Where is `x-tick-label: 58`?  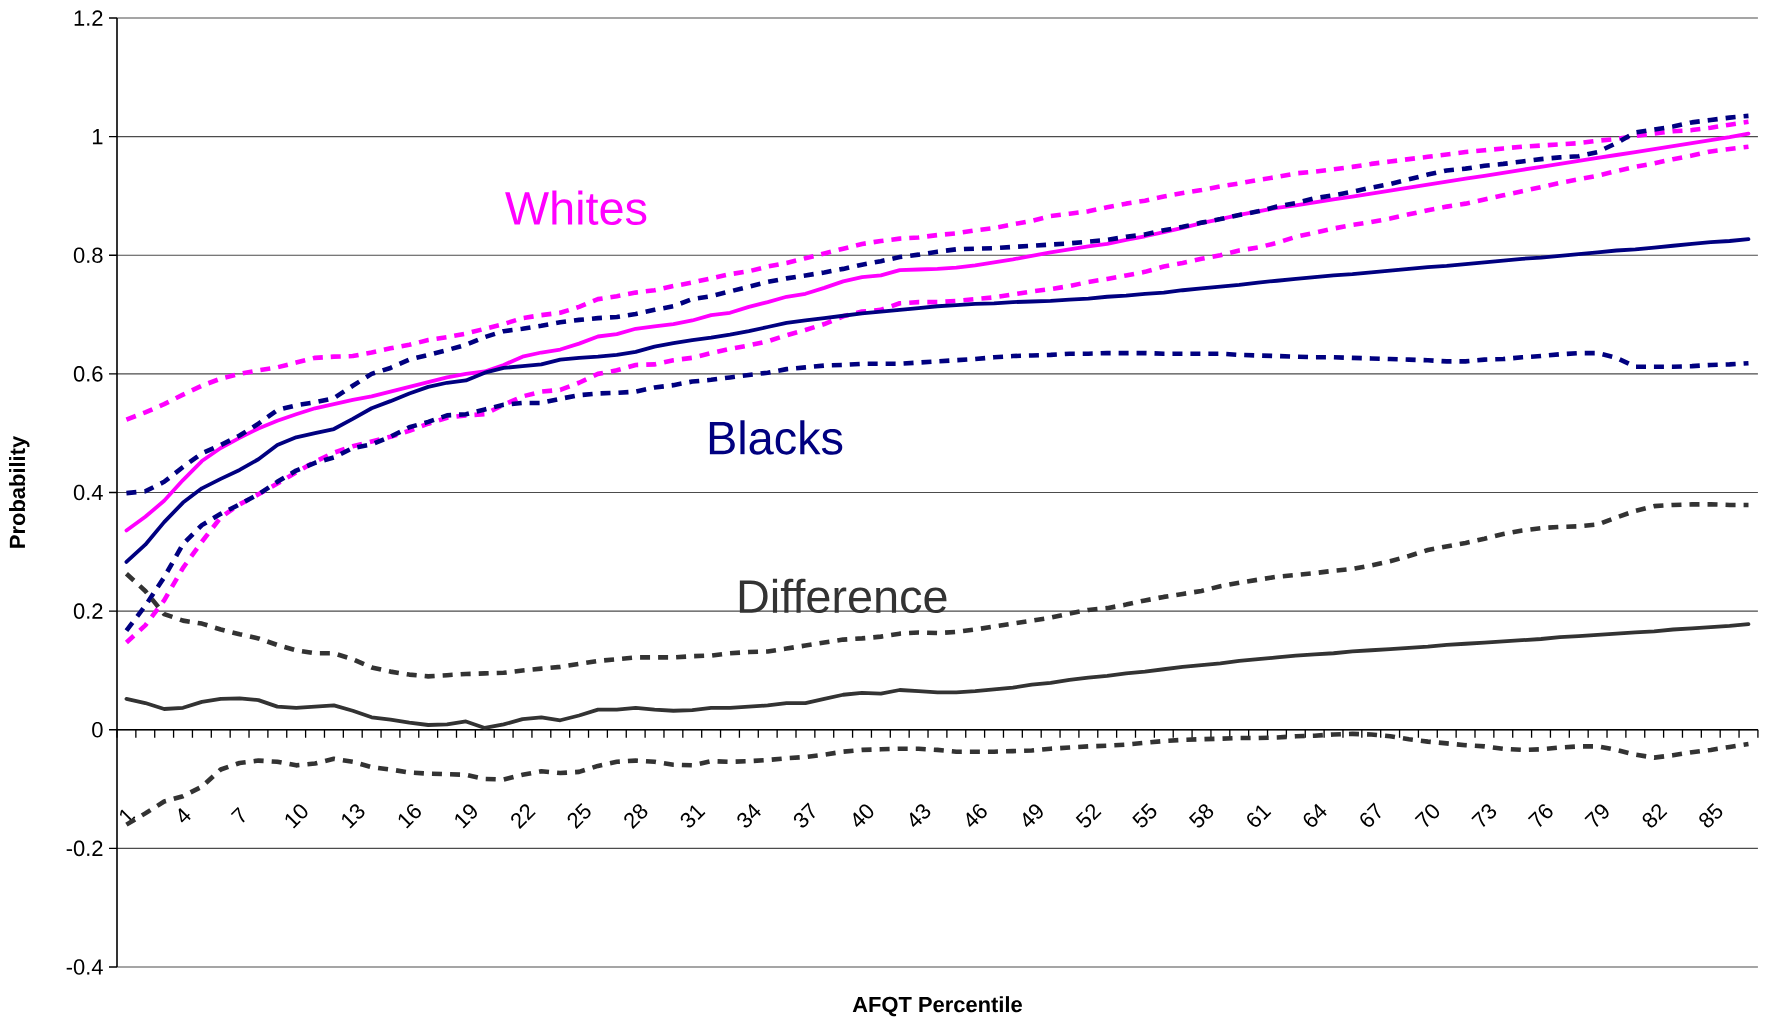 x-tick-label: 58 is located at coordinates (1201, 816).